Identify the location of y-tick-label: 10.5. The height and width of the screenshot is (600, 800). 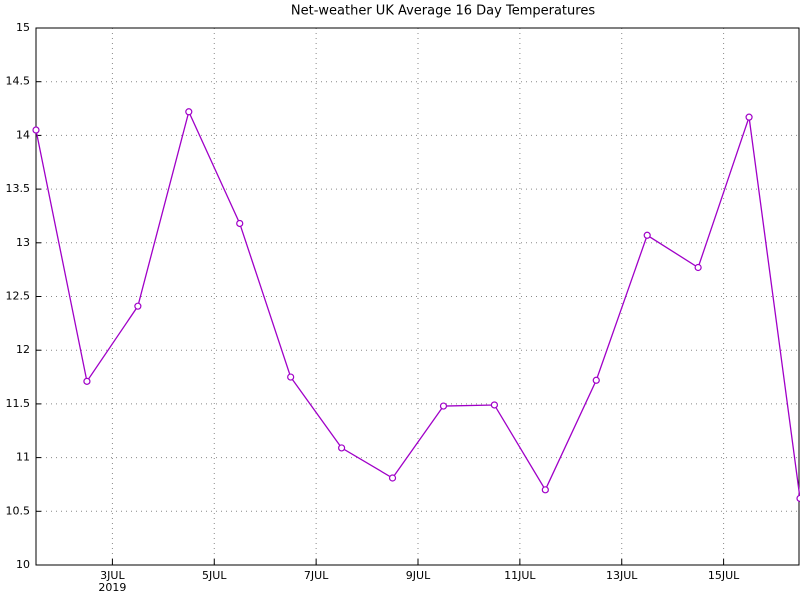
(18, 510).